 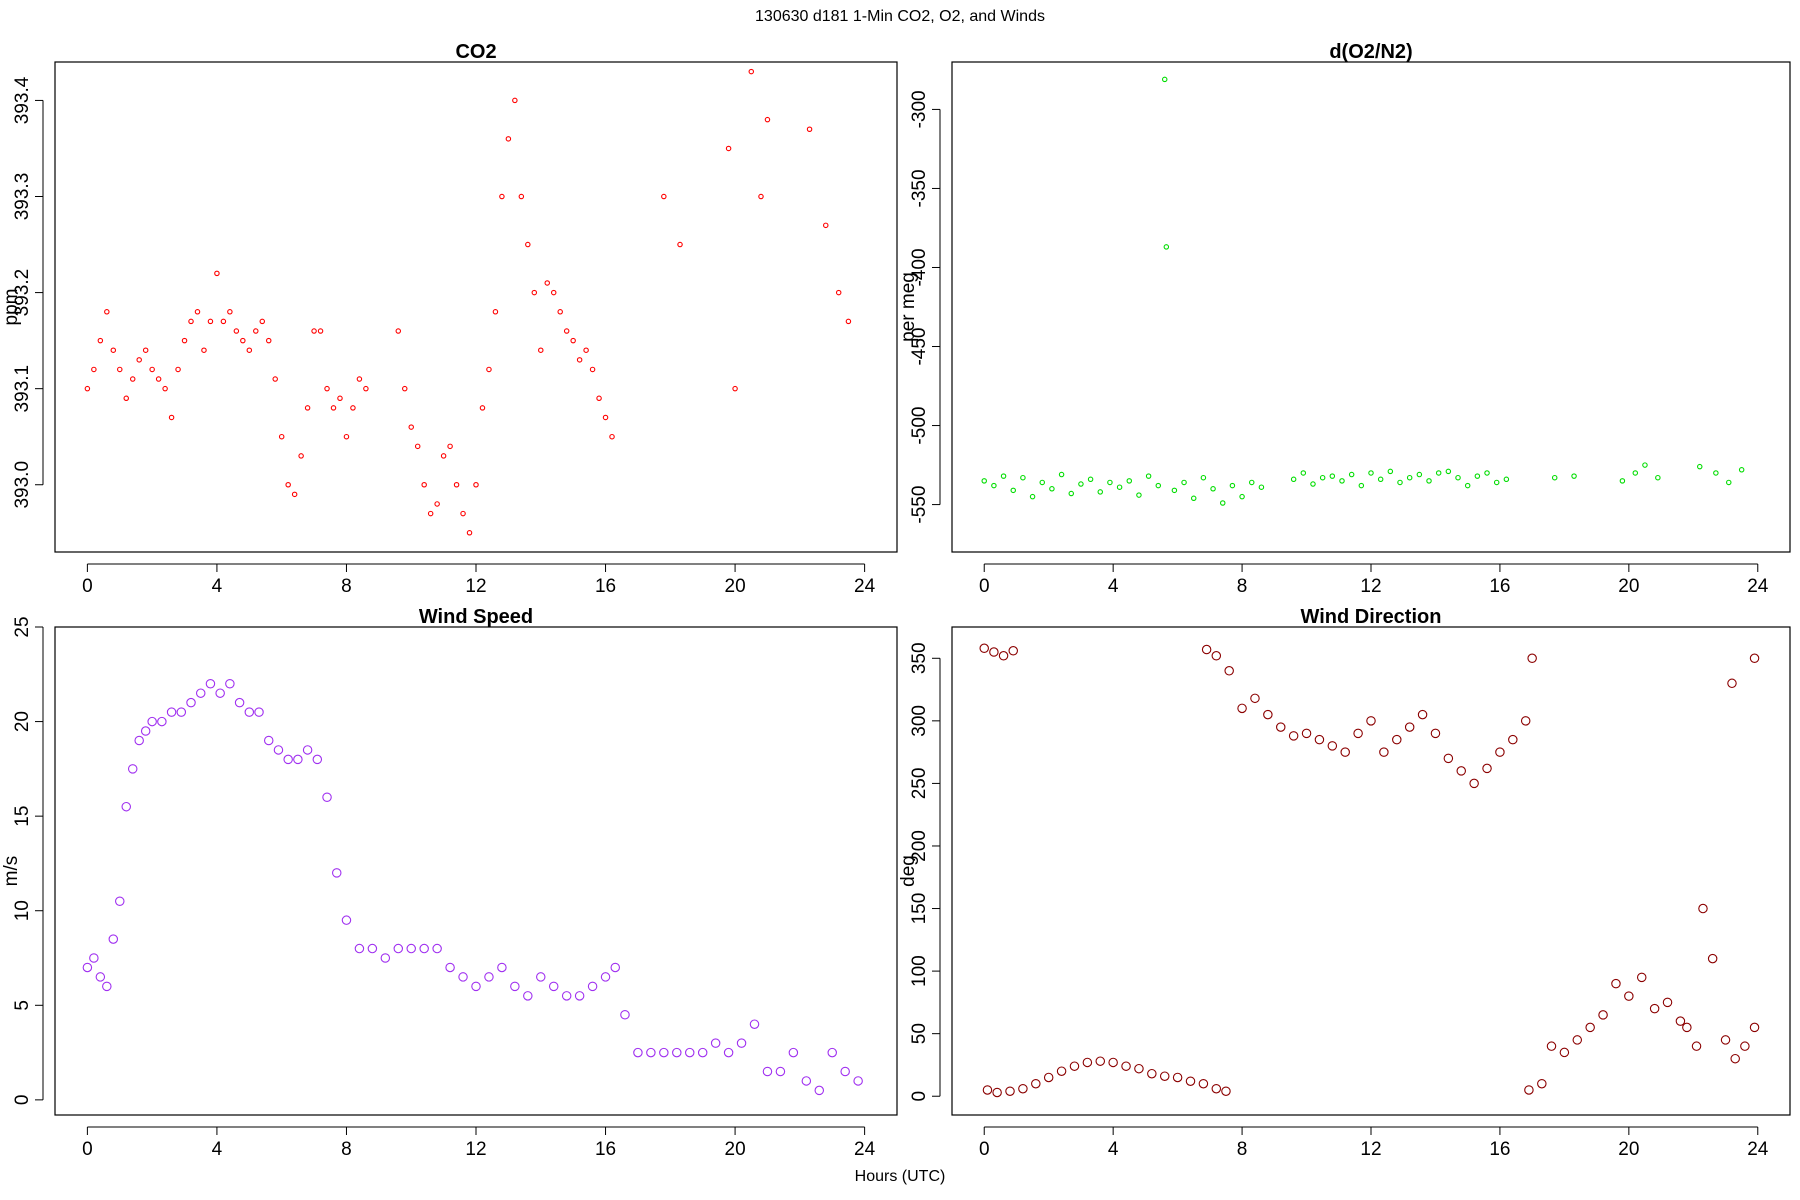 What do you see at coordinates (87, 1149) in the screenshot?
I see `wind-speed-x-tick-label: 0` at bounding box center [87, 1149].